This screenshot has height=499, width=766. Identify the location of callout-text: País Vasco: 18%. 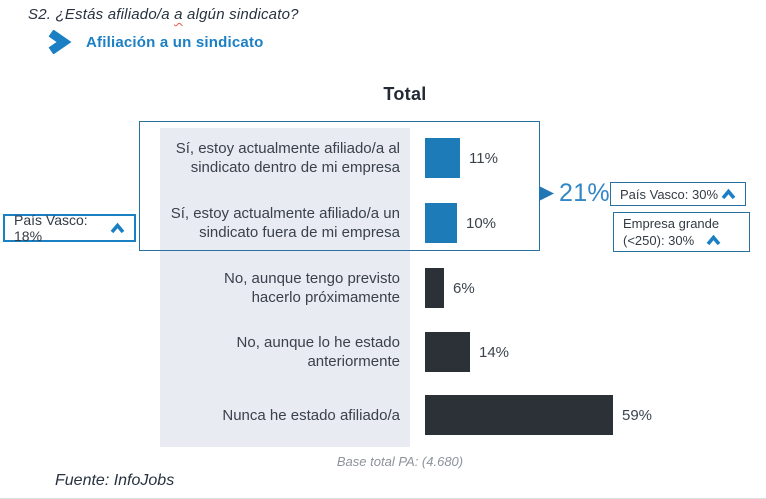
(51, 228).